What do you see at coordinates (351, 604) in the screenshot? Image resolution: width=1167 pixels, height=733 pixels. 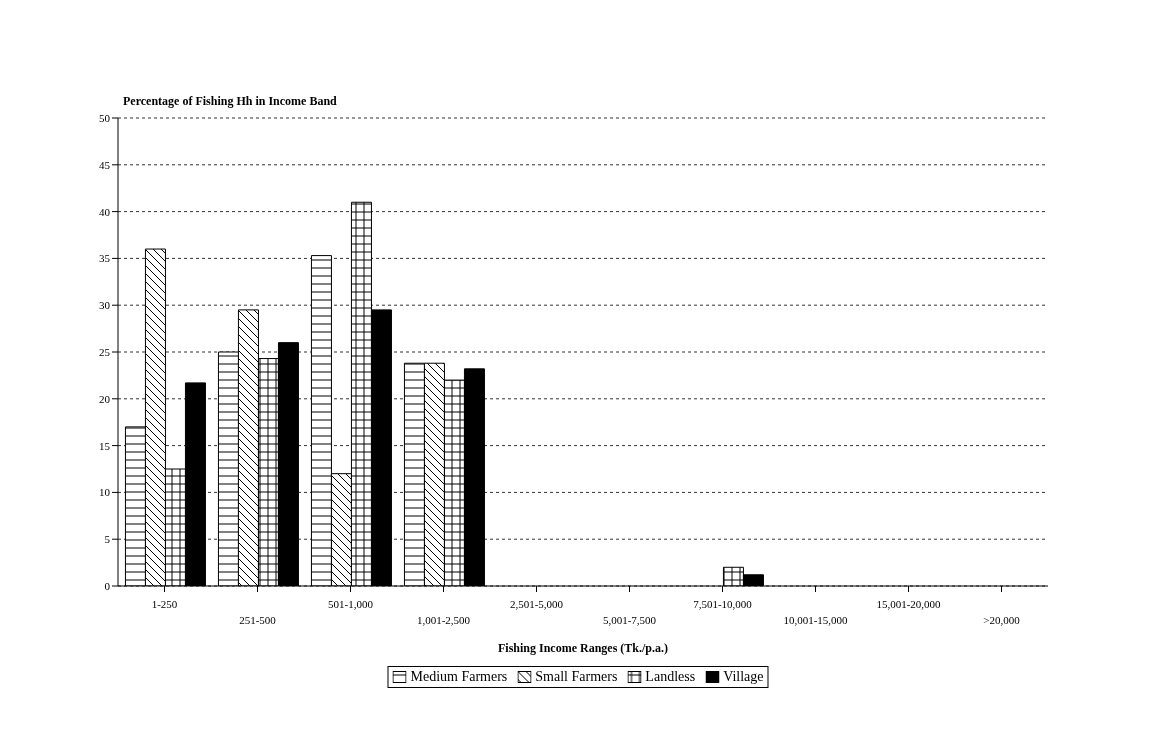 I see `x-tick-label: 501-1,000` at bounding box center [351, 604].